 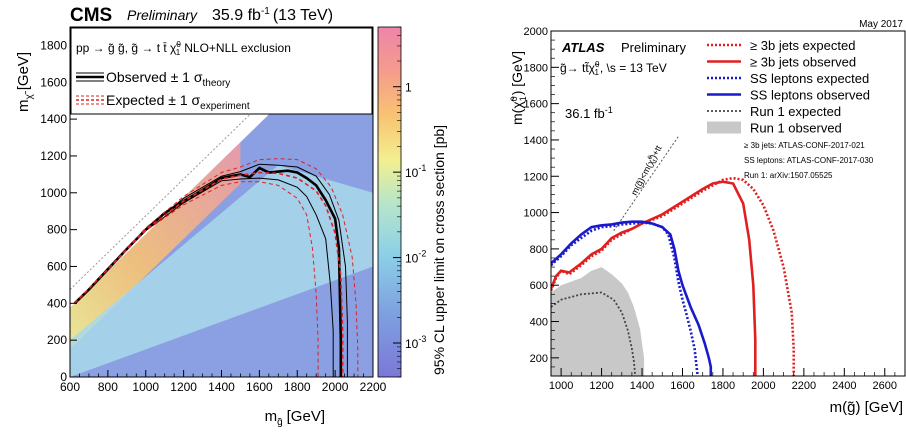 I want to click on atlas-process-sub: 1, so click(x=596, y=72).